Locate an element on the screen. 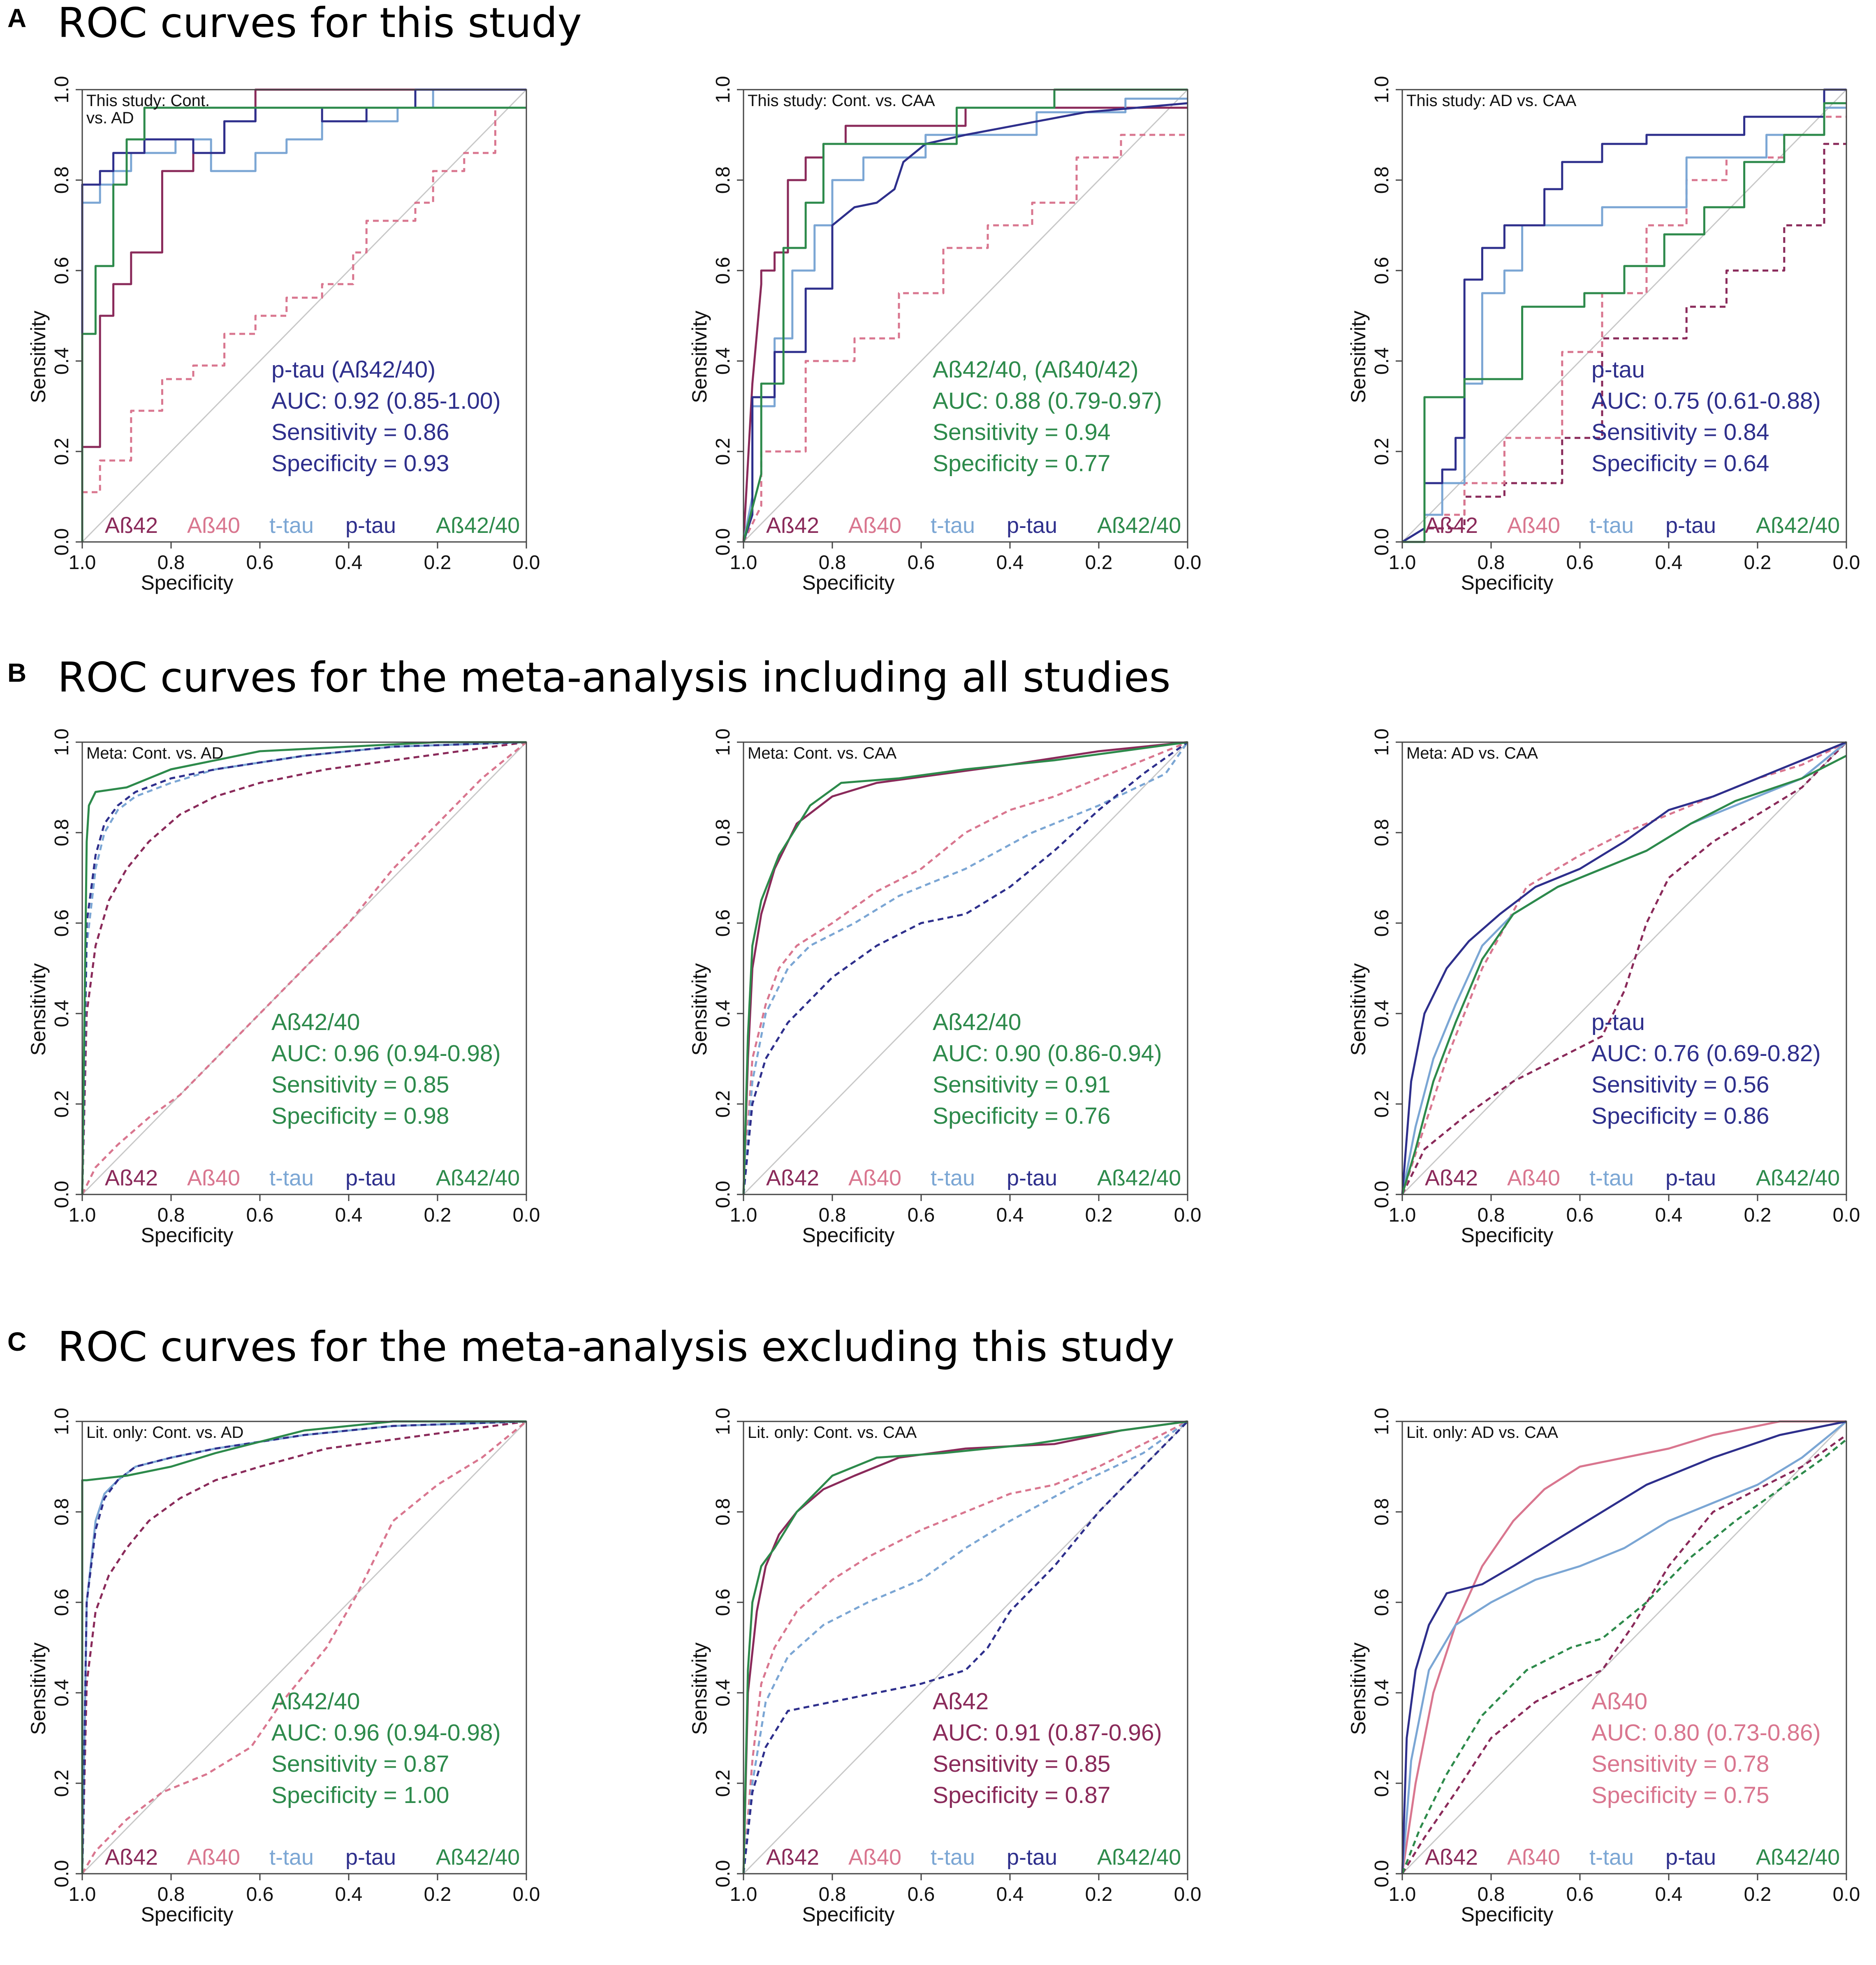  y-tick-label: 0.0 is located at coordinates (1382, 1194).